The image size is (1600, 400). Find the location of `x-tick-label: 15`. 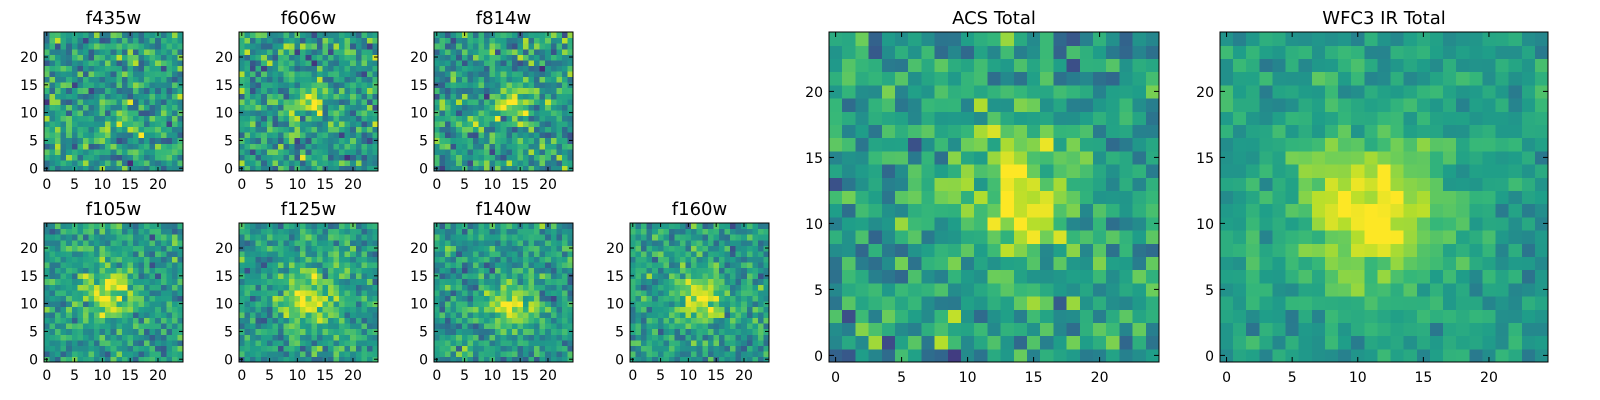

x-tick-label: 15 is located at coordinates (520, 376).